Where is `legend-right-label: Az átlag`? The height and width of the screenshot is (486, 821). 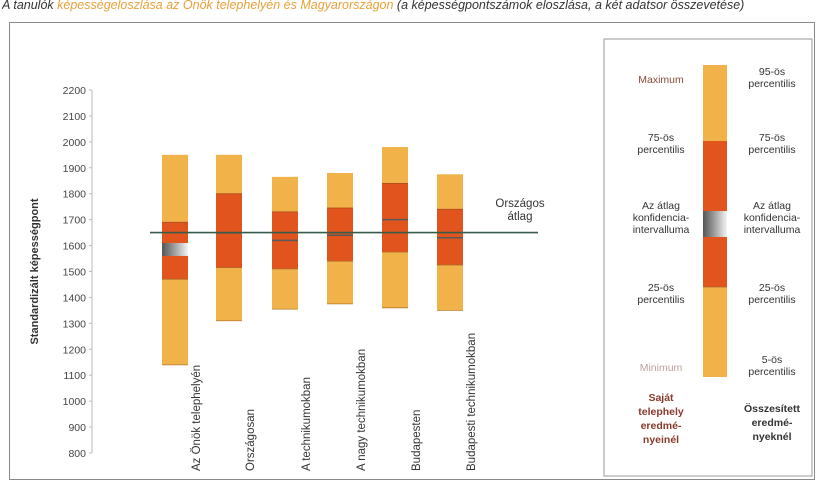 legend-right-label: Az átlag is located at coordinates (772, 206).